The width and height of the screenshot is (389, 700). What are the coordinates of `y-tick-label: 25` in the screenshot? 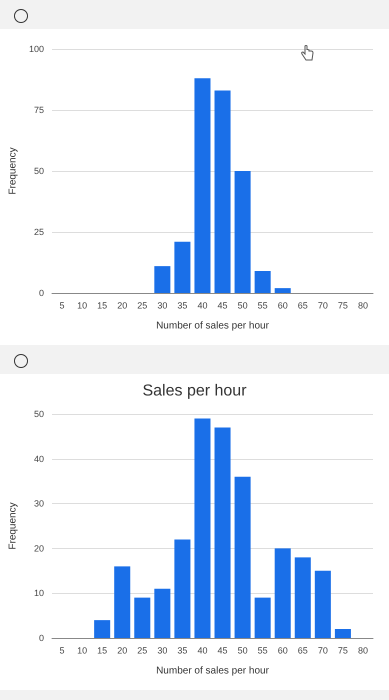 It's located at (39, 232).